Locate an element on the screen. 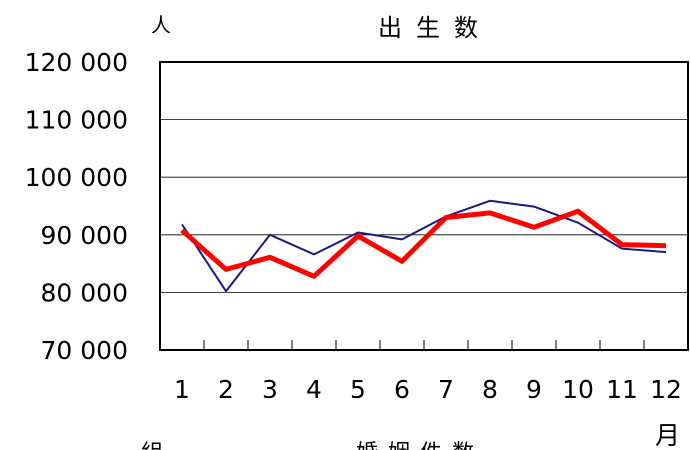 Image resolution: width=690 pixels, height=450 pixels. y-tick-label: 100 000 is located at coordinates (76, 177).